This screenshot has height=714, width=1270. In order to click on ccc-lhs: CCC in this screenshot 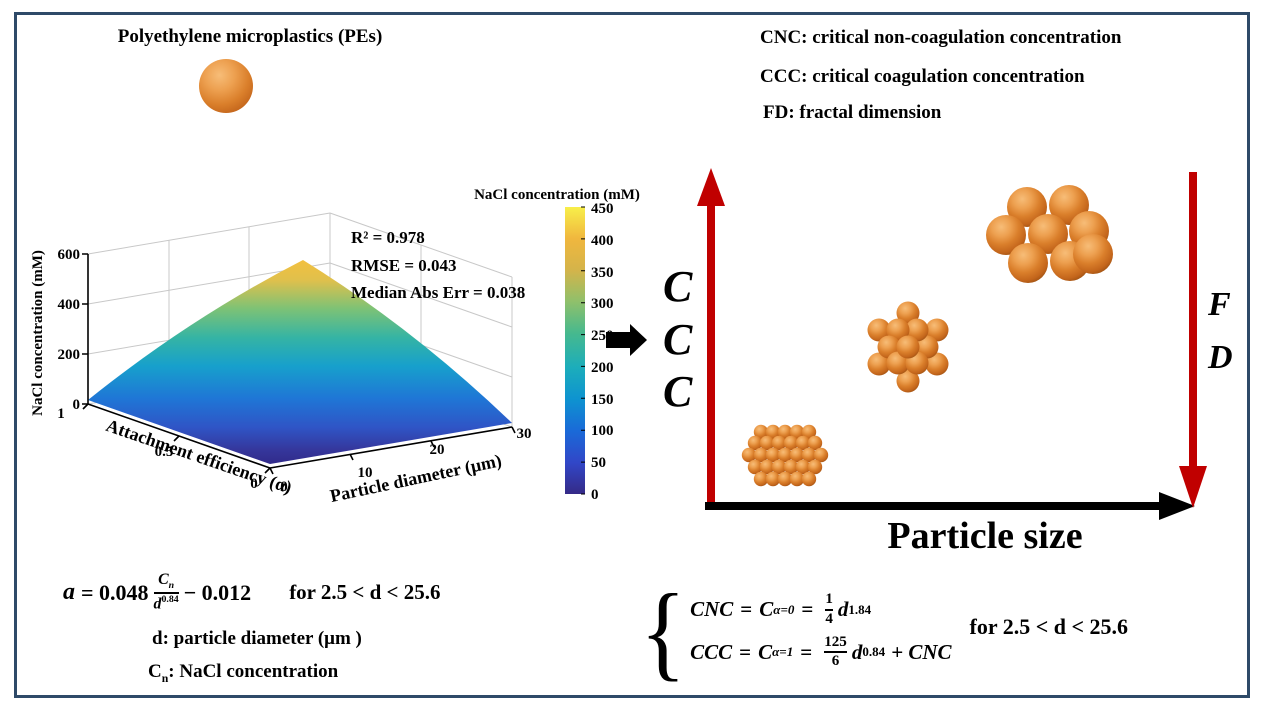, I will do `click(711, 651)`.